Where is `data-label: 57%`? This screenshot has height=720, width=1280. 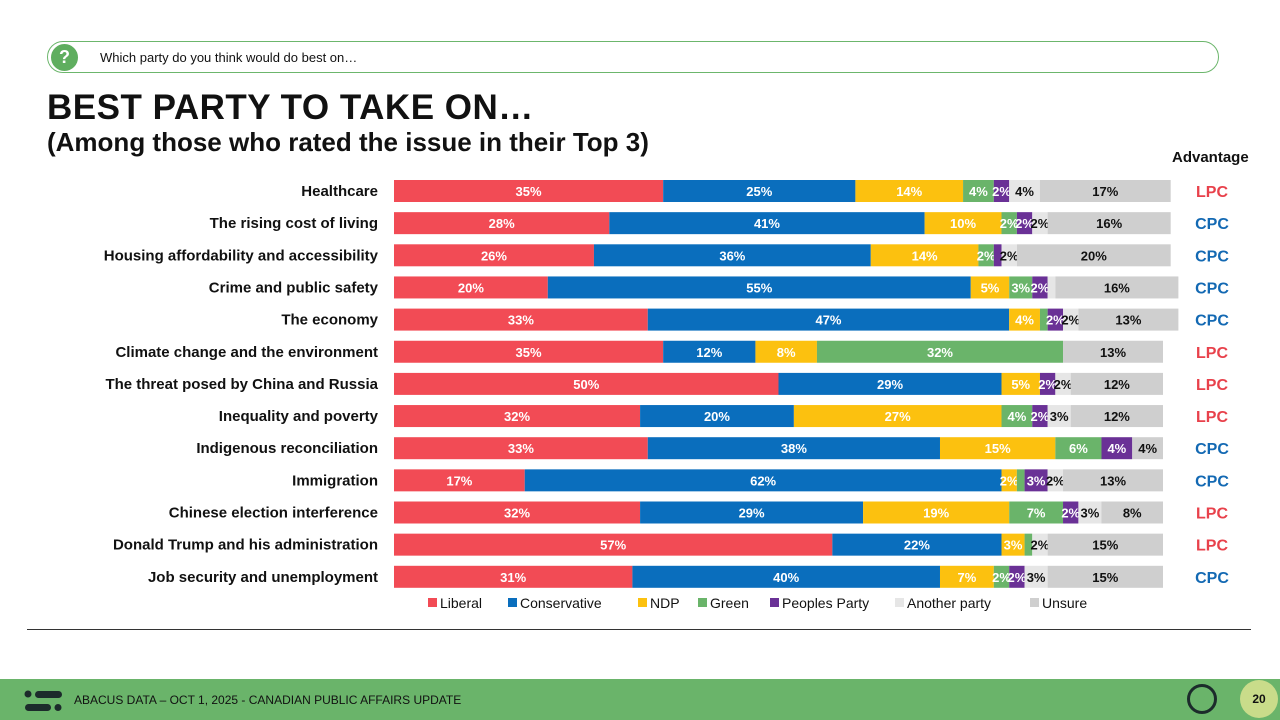
data-label: 57% is located at coordinates (613, 545).